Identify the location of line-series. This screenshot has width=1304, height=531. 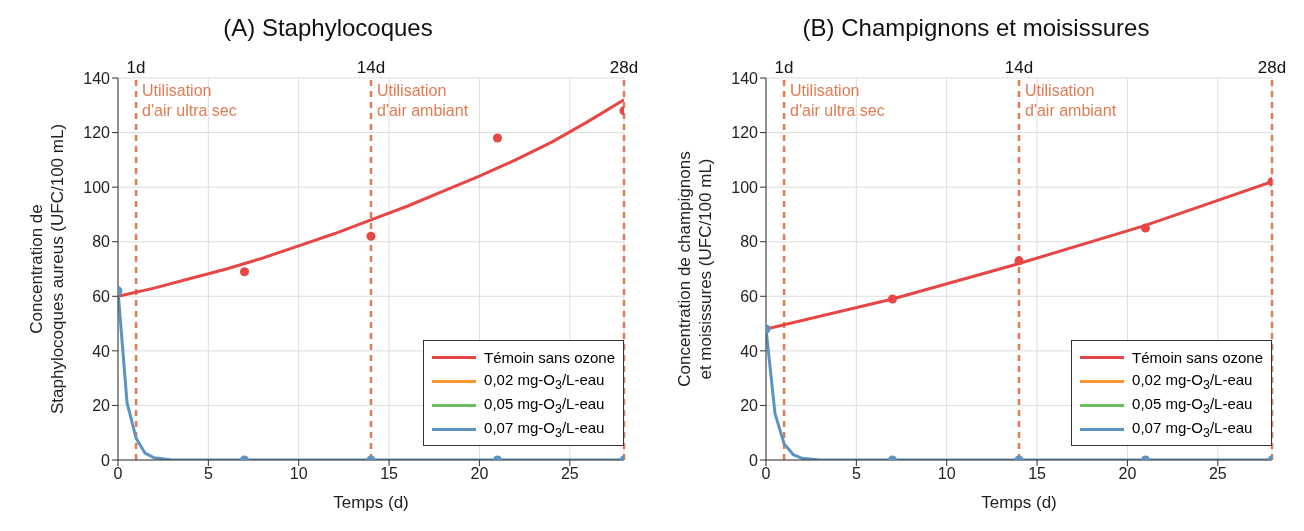
(371, 198).